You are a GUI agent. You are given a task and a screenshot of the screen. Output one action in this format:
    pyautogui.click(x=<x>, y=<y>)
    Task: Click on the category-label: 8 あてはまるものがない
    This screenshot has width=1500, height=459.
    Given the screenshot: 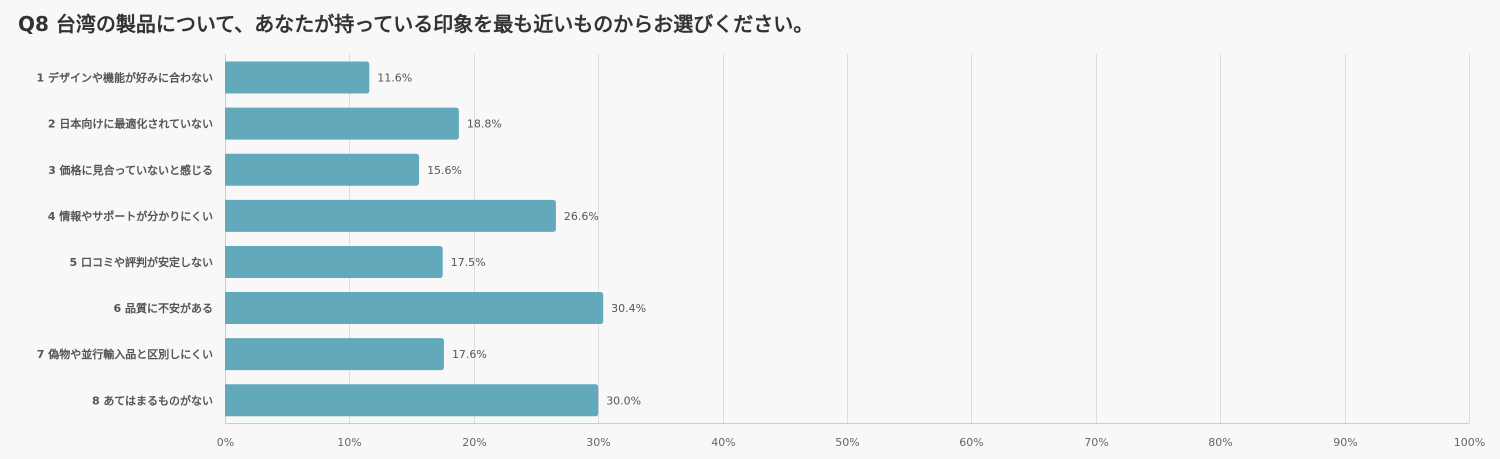 What is the action you would take?
    pyautogui.click(x=152, y=400)
    